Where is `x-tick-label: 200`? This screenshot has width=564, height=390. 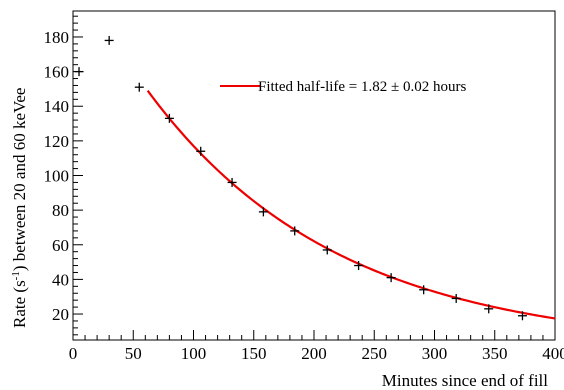 x-tick-label: 200 is located at coordinates (314, 353).